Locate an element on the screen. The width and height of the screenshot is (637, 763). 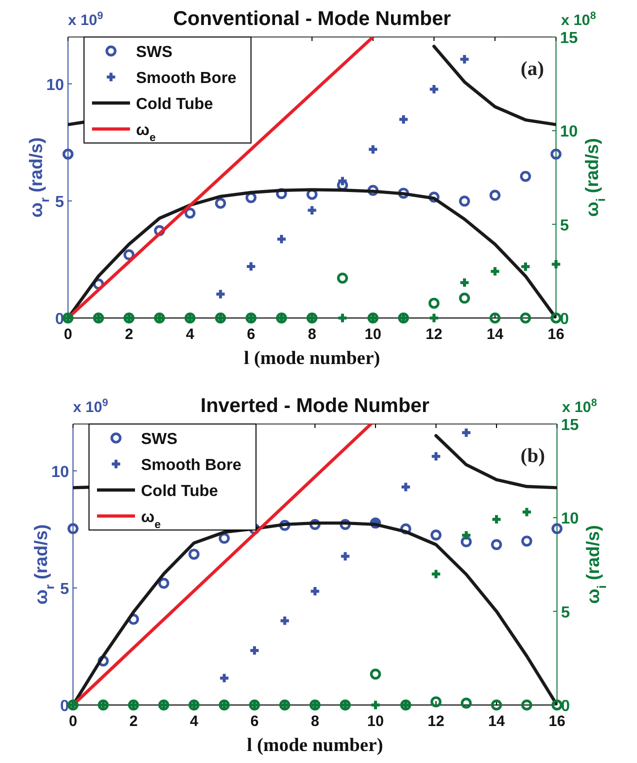
chart-title: Conventional - Mode Number is located at coordinates (312, 19).